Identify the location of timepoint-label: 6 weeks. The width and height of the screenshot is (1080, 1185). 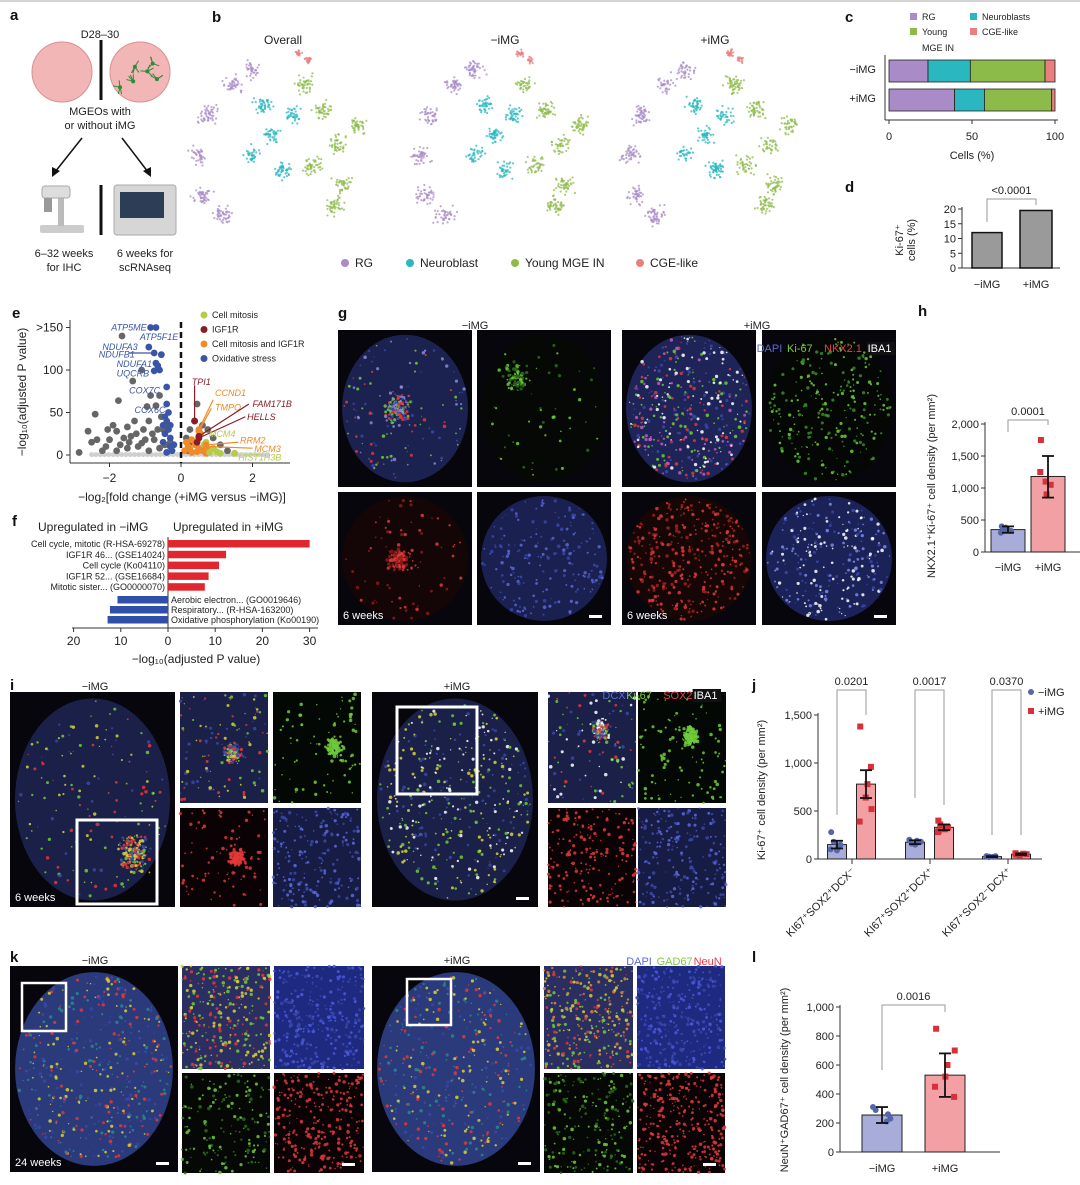
(647, 616).